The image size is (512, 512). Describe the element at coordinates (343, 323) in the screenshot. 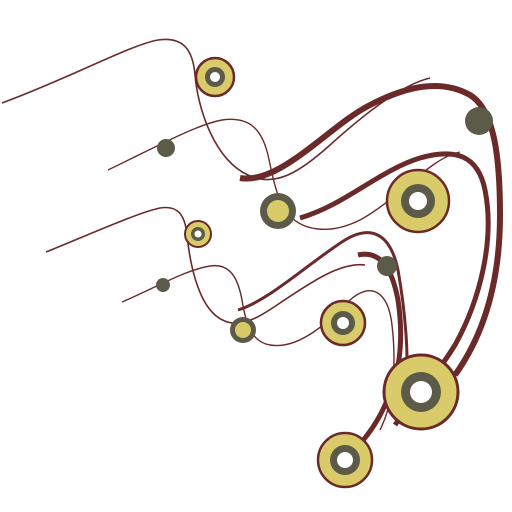

I see `ring-medium-lower` at that location.